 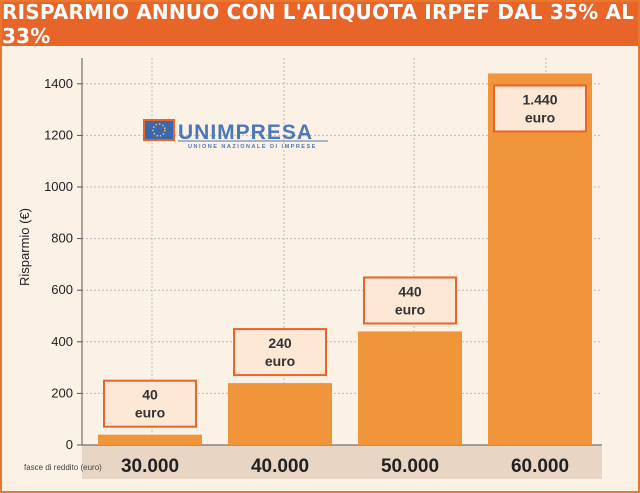 I want to click on category-band, so click(x=342, y=462).